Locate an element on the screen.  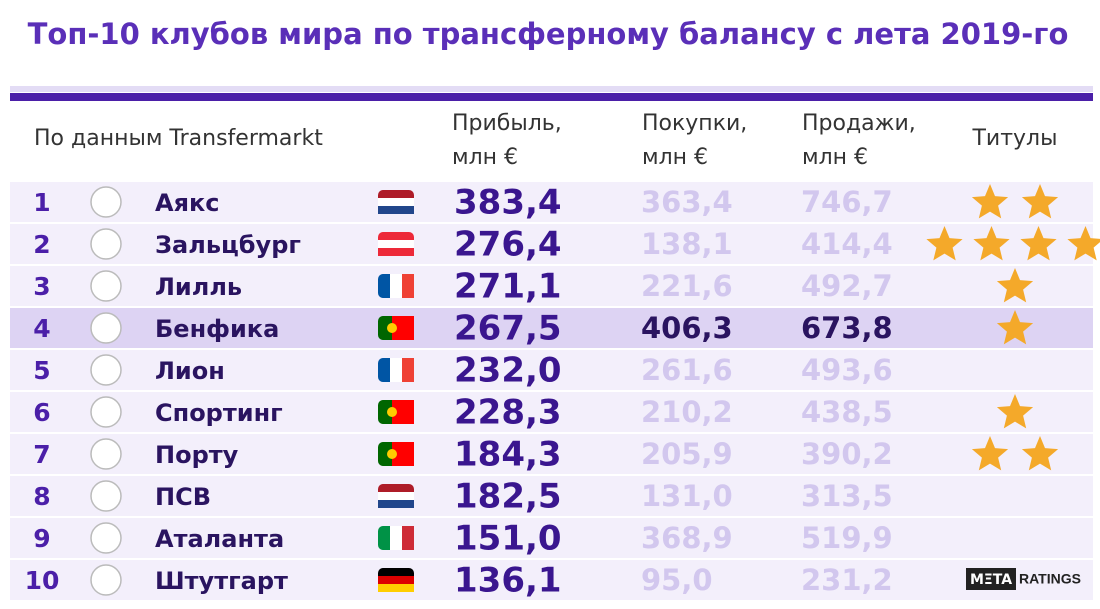
buys: 261,6 is located at coordinates (687, 370).